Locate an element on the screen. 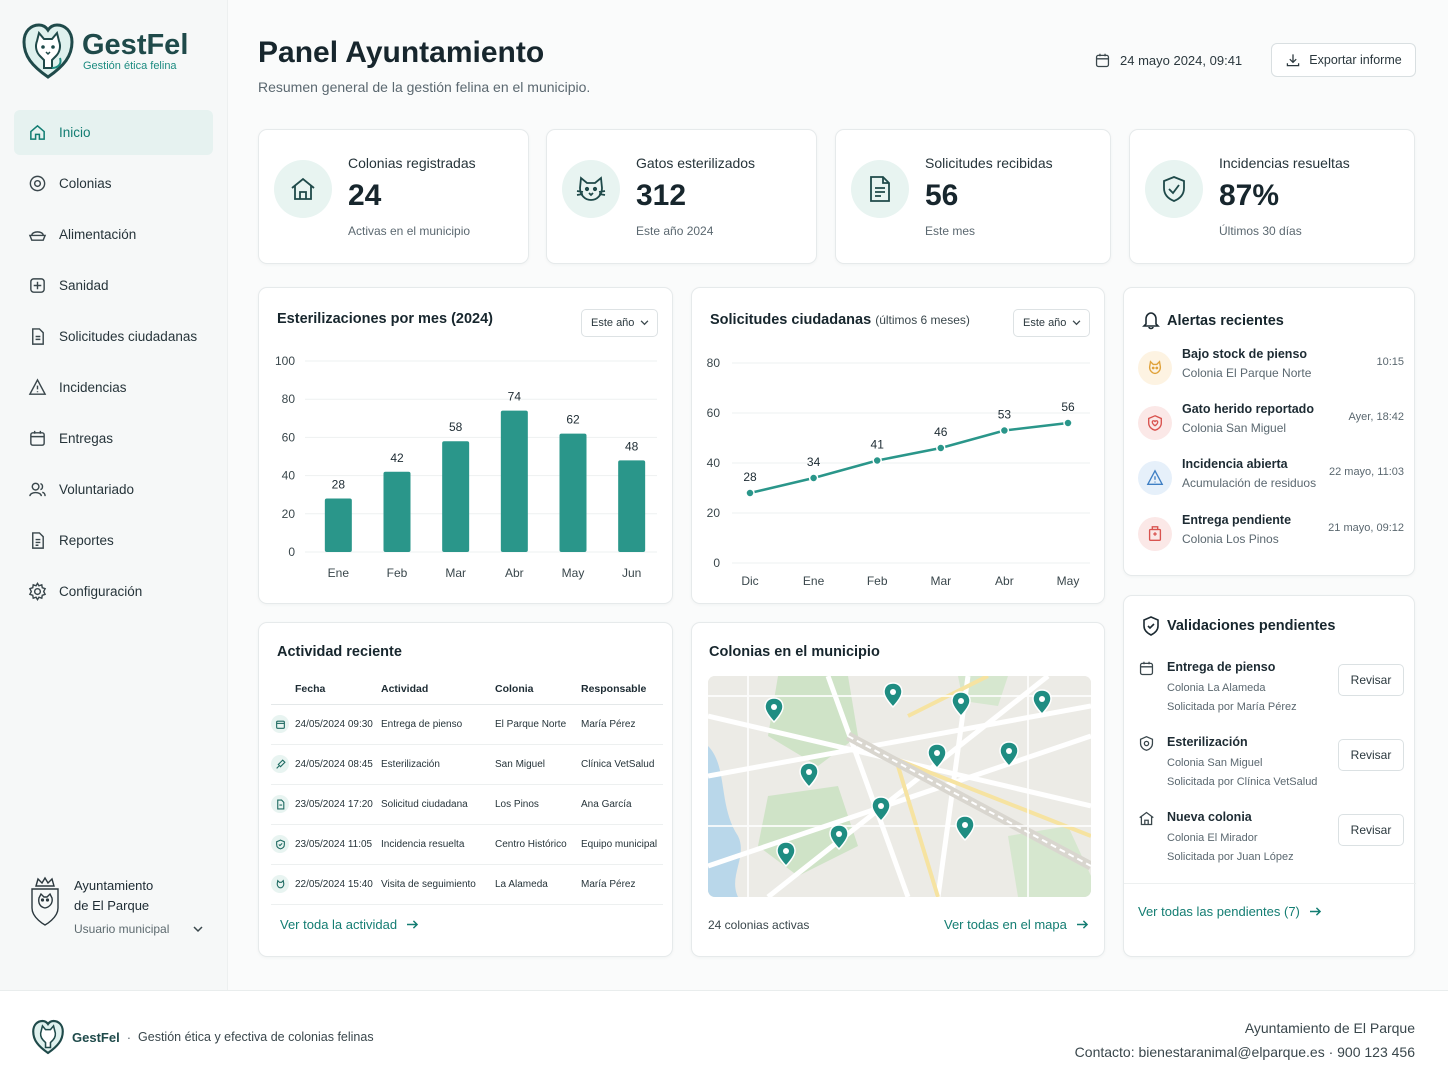  x-tick-label: Mar is located at coordinates (940, 581).